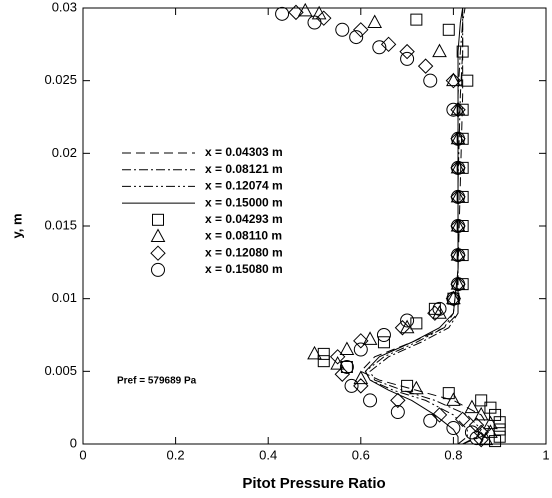 The image size is (552, 498). Describe the element at coordinates (60, 224) in the screenshot. I see `y-tick-label: 0.015` at that location.